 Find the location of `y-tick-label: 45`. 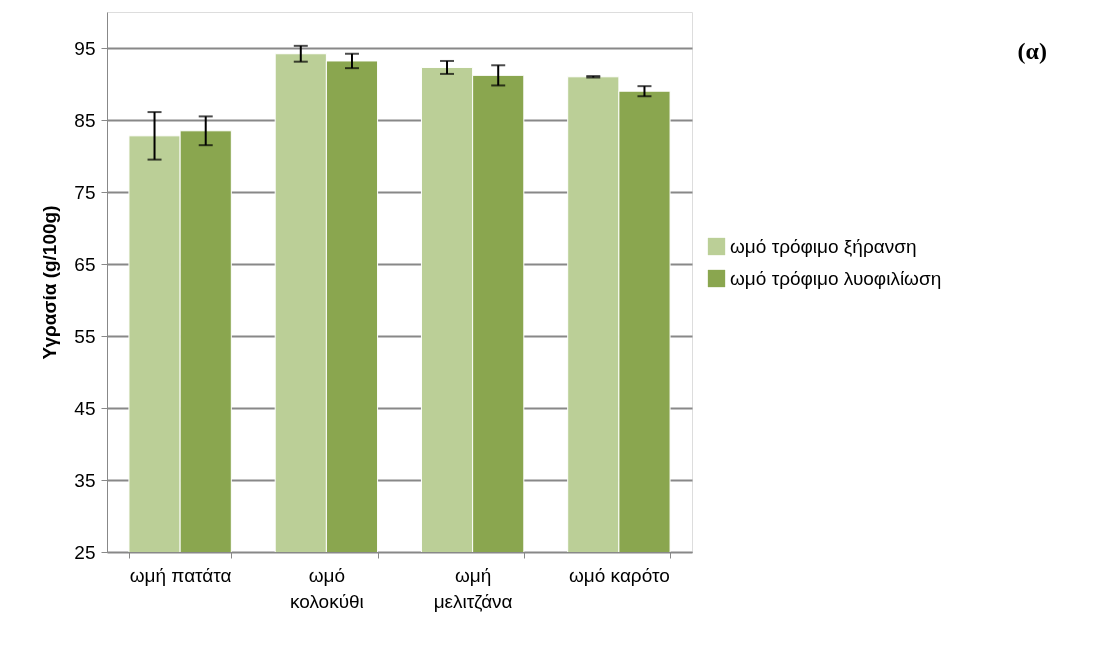

y-tick-label: 45 is located at coordinates (85, 408).